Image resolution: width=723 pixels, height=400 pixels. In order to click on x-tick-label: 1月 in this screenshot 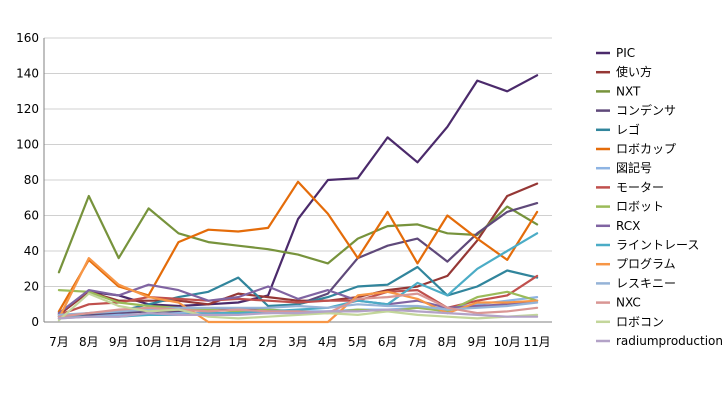, I will do `click(238, 342)`.